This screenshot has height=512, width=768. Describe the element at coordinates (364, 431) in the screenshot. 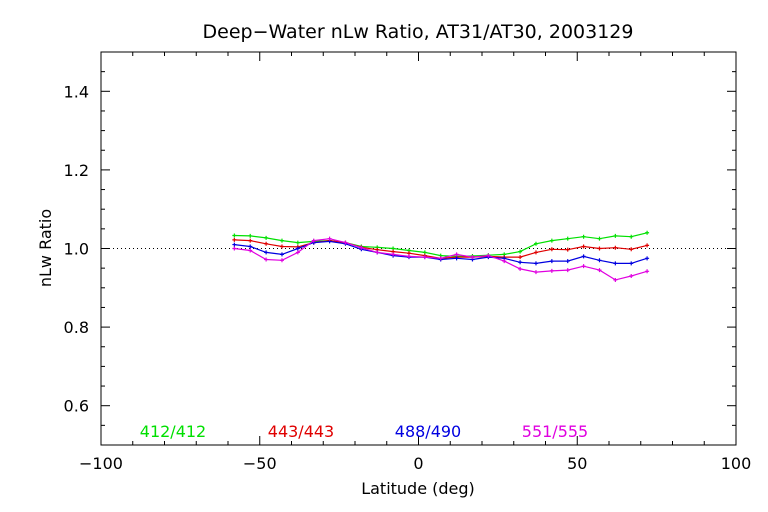

I see `legend: 412/412 443/443 488/490 551/555` at that location.